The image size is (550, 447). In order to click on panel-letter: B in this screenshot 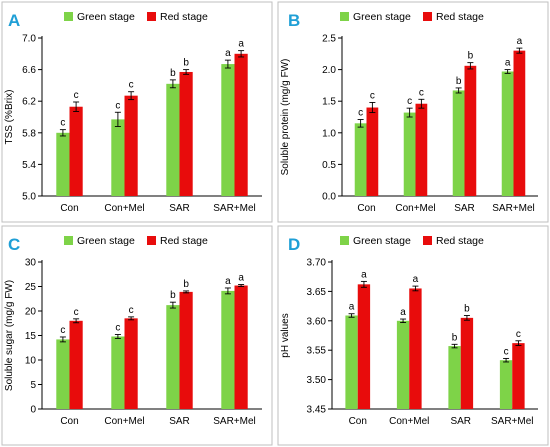, I will do `click(294, 20)`.